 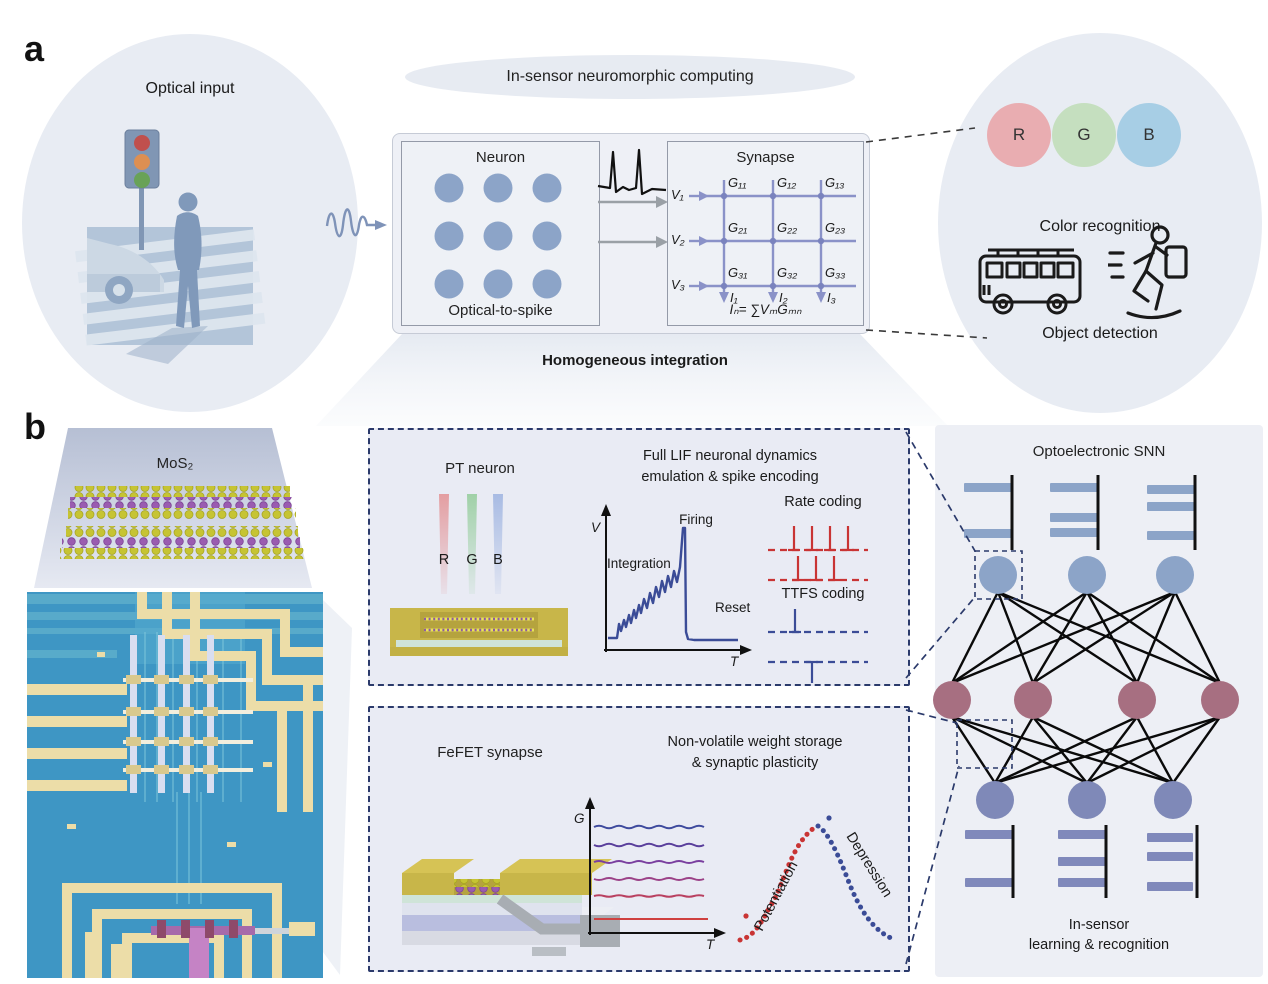 I want to click on g33-label: G₃₃, so click(x=835, y=272).